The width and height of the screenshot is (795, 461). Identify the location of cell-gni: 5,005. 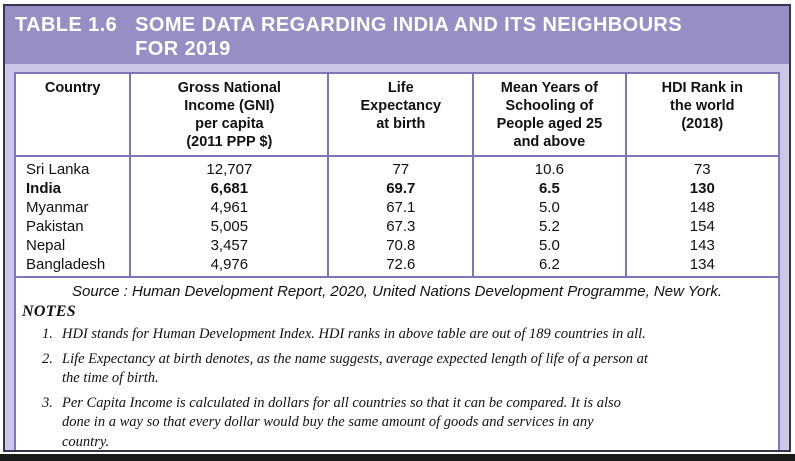
(229, 226).